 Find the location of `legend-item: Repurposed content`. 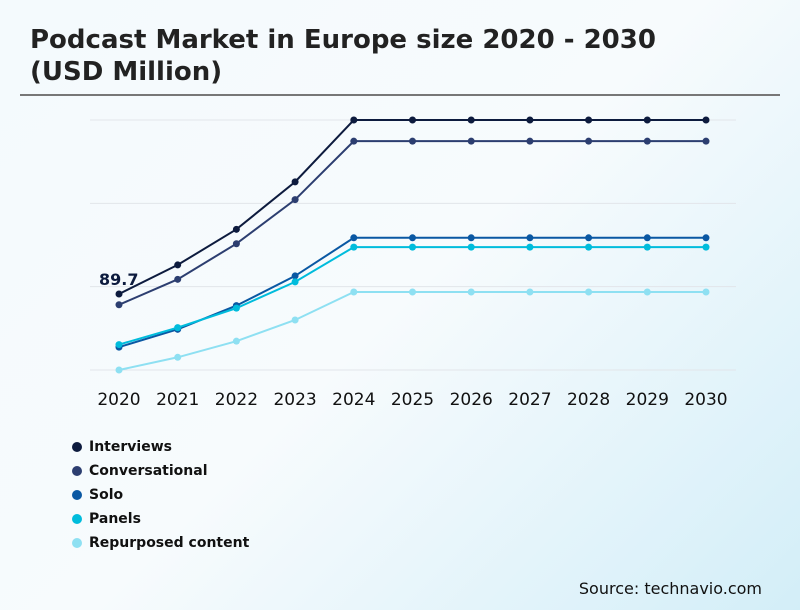

legend-item: Repurposed content is located at coordinates (160, 543).